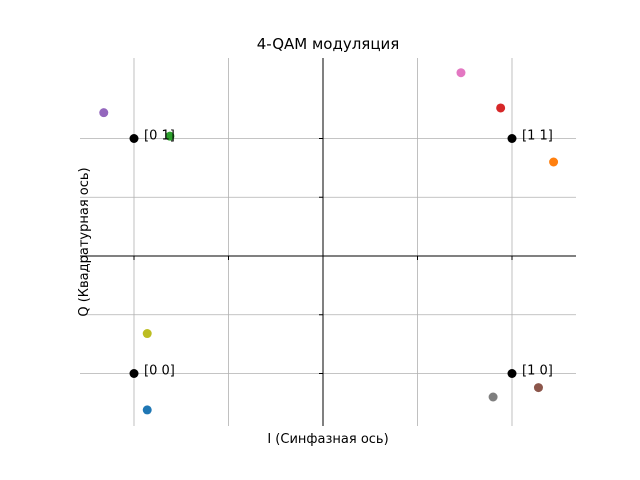 This screenshot has height=480, width=640. What do you see at coordinates (328, 44) in the screenshot?
I see `chart-title: 4-QAM модуляция` at bounding box center [328, 44].